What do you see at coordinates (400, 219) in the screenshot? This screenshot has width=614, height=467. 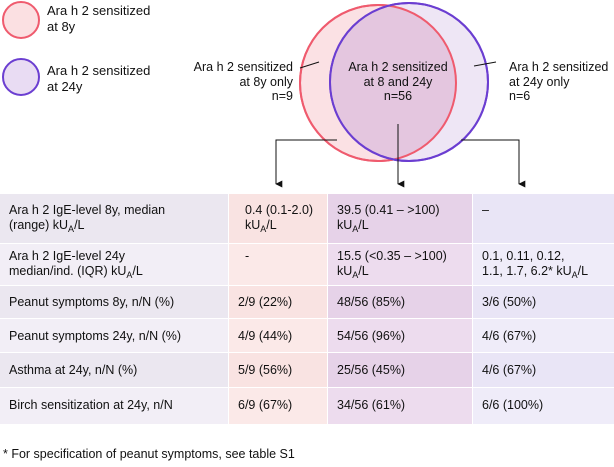 I see `cell-both: 39.5 (0.41 – >100) kUA/L` at bounding box center [400, 219].